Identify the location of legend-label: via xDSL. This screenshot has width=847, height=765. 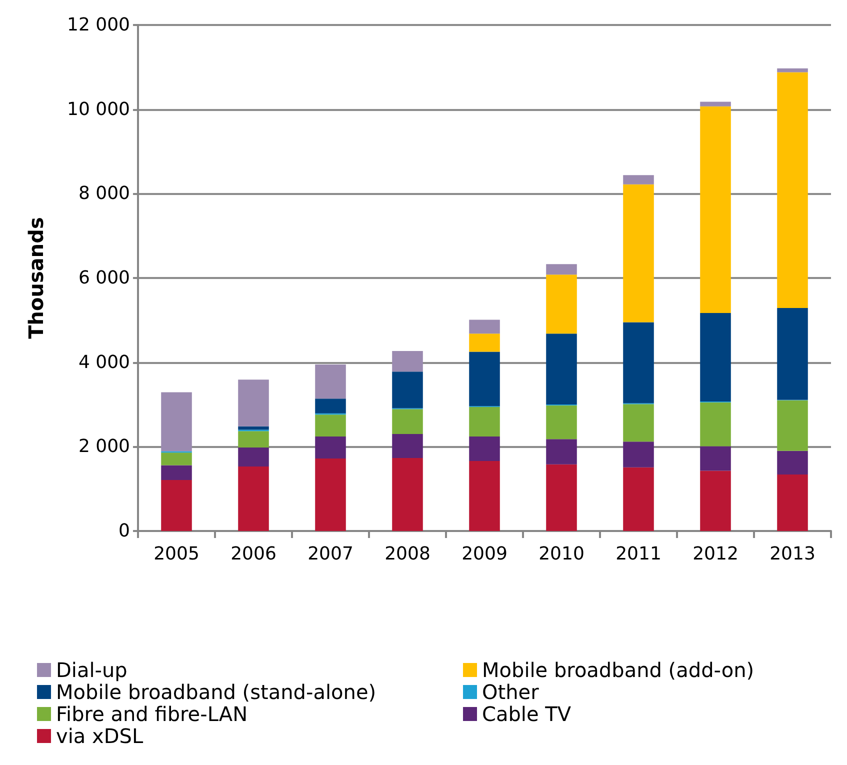
(100, 736).